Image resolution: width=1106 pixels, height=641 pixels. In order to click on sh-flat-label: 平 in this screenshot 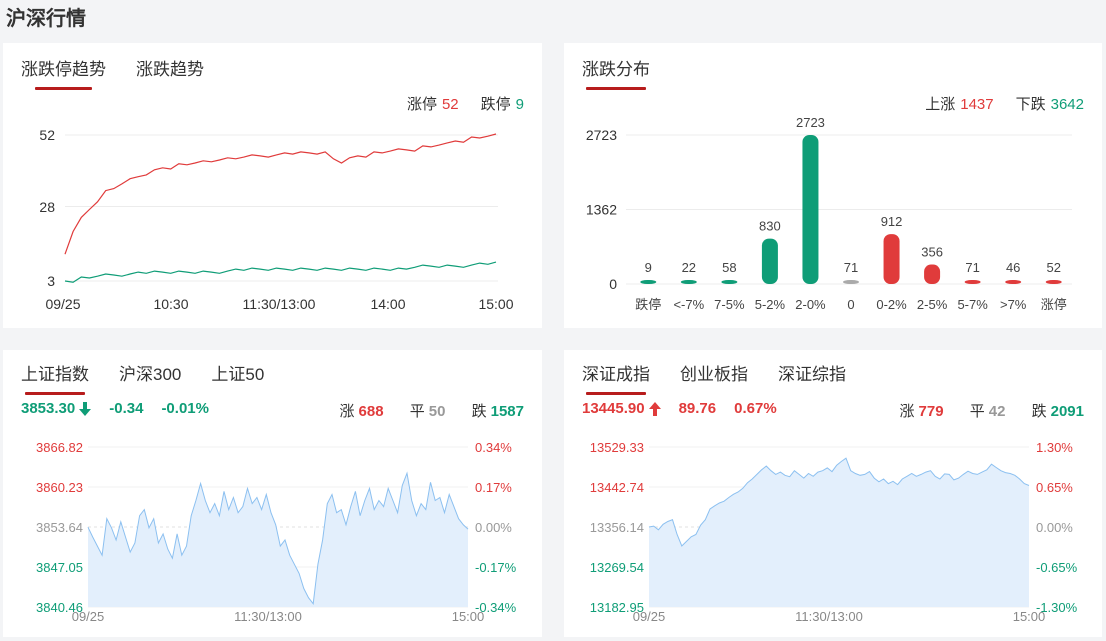, I will do `click(417, 411)`.